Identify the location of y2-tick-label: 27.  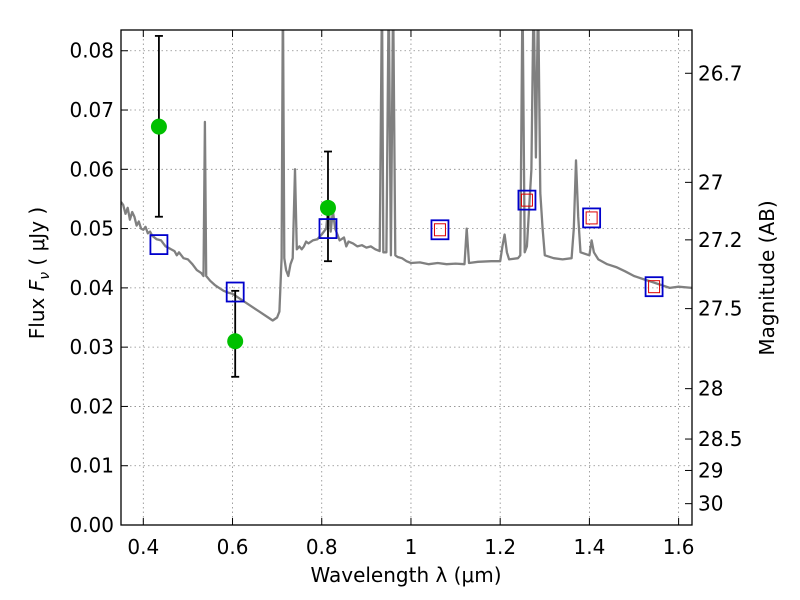
(710, 182).